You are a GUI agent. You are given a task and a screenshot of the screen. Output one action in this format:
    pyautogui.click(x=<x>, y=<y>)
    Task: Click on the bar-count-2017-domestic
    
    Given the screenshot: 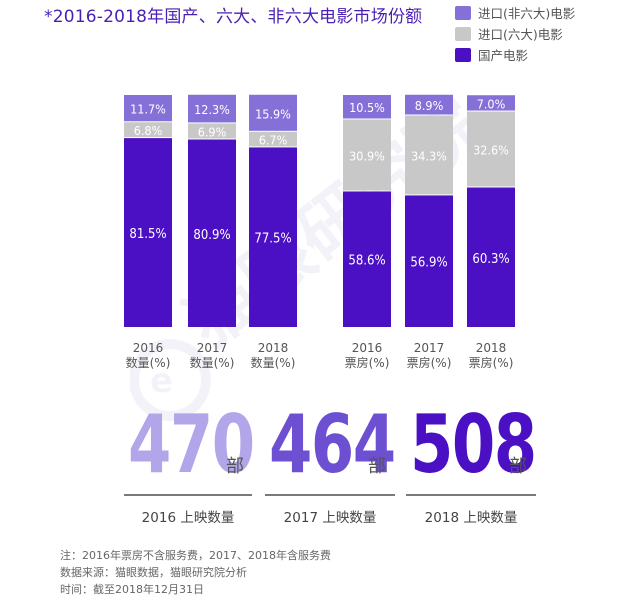 What is the action you would take?
    pyautogui.click(x=212, y=233)
    